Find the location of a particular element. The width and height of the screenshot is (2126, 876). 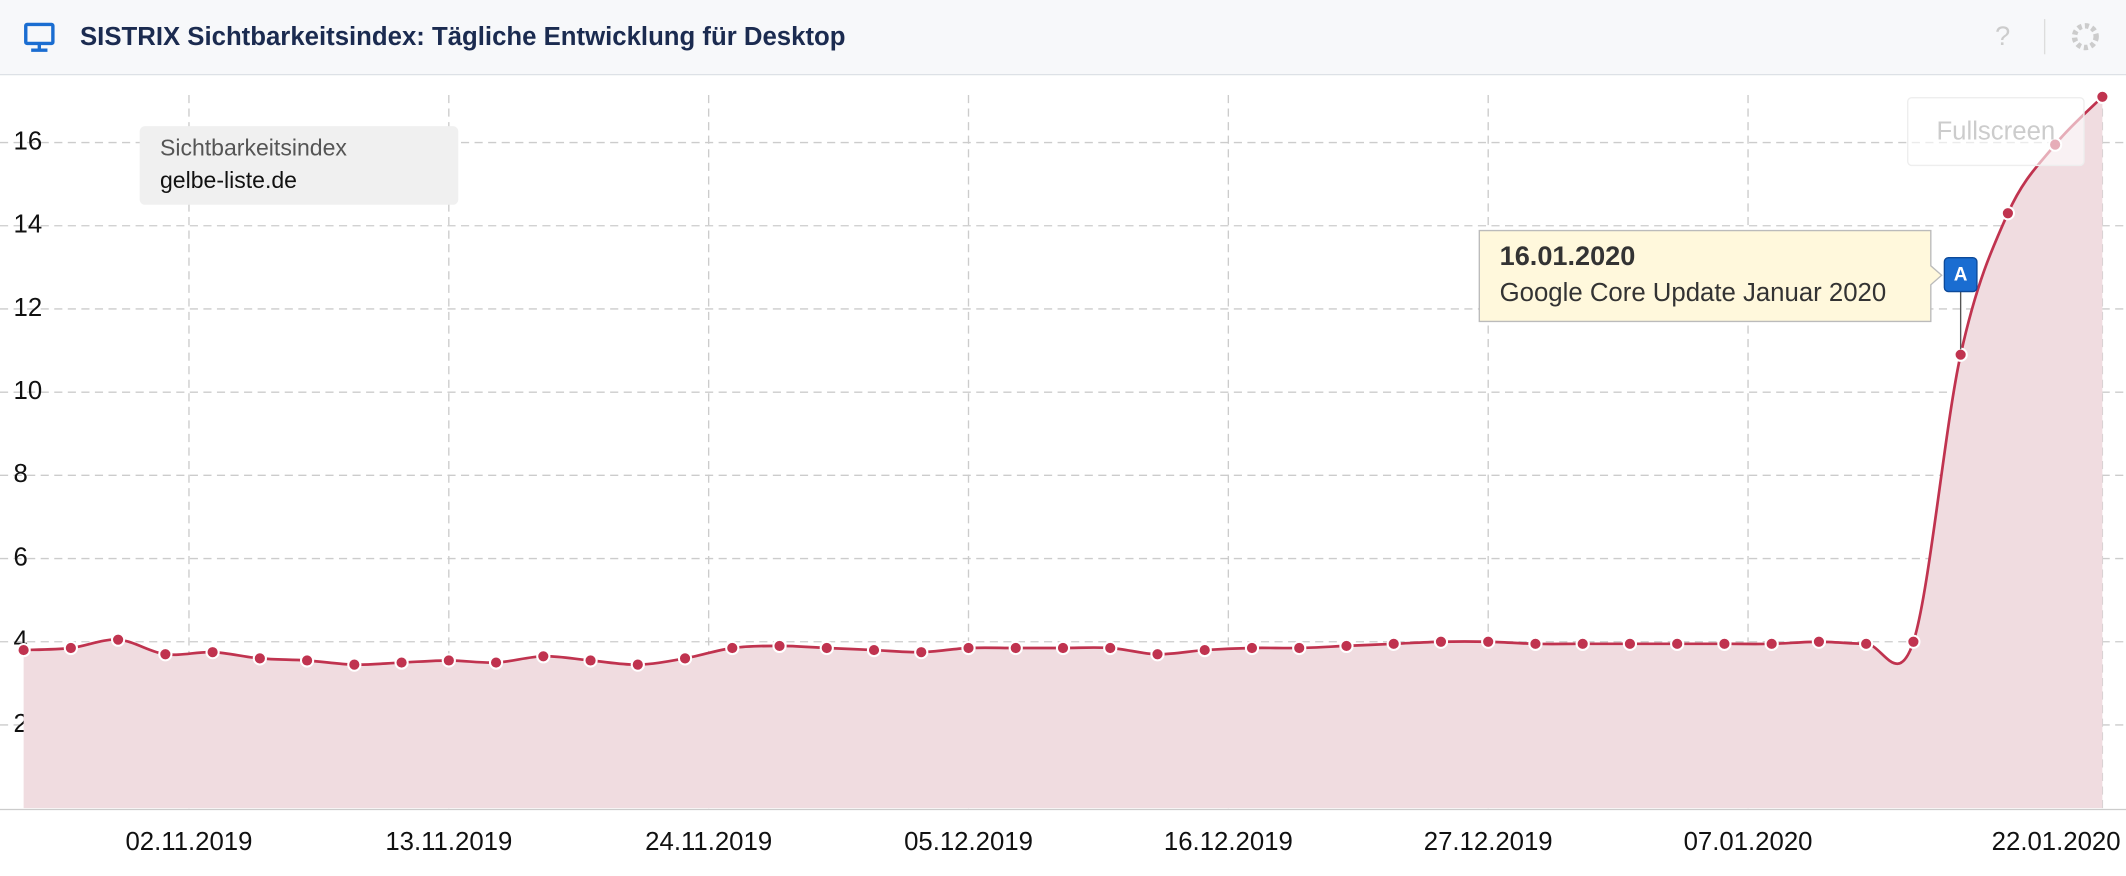

legend-entry: gelbe-liste.de is located at coordinates (228, 180).